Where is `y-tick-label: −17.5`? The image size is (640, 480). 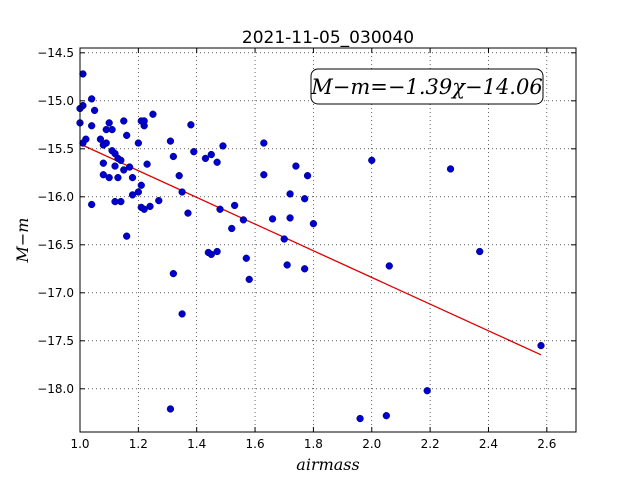
y-tick-label: −17.5 is located at coordinates (55, 341).